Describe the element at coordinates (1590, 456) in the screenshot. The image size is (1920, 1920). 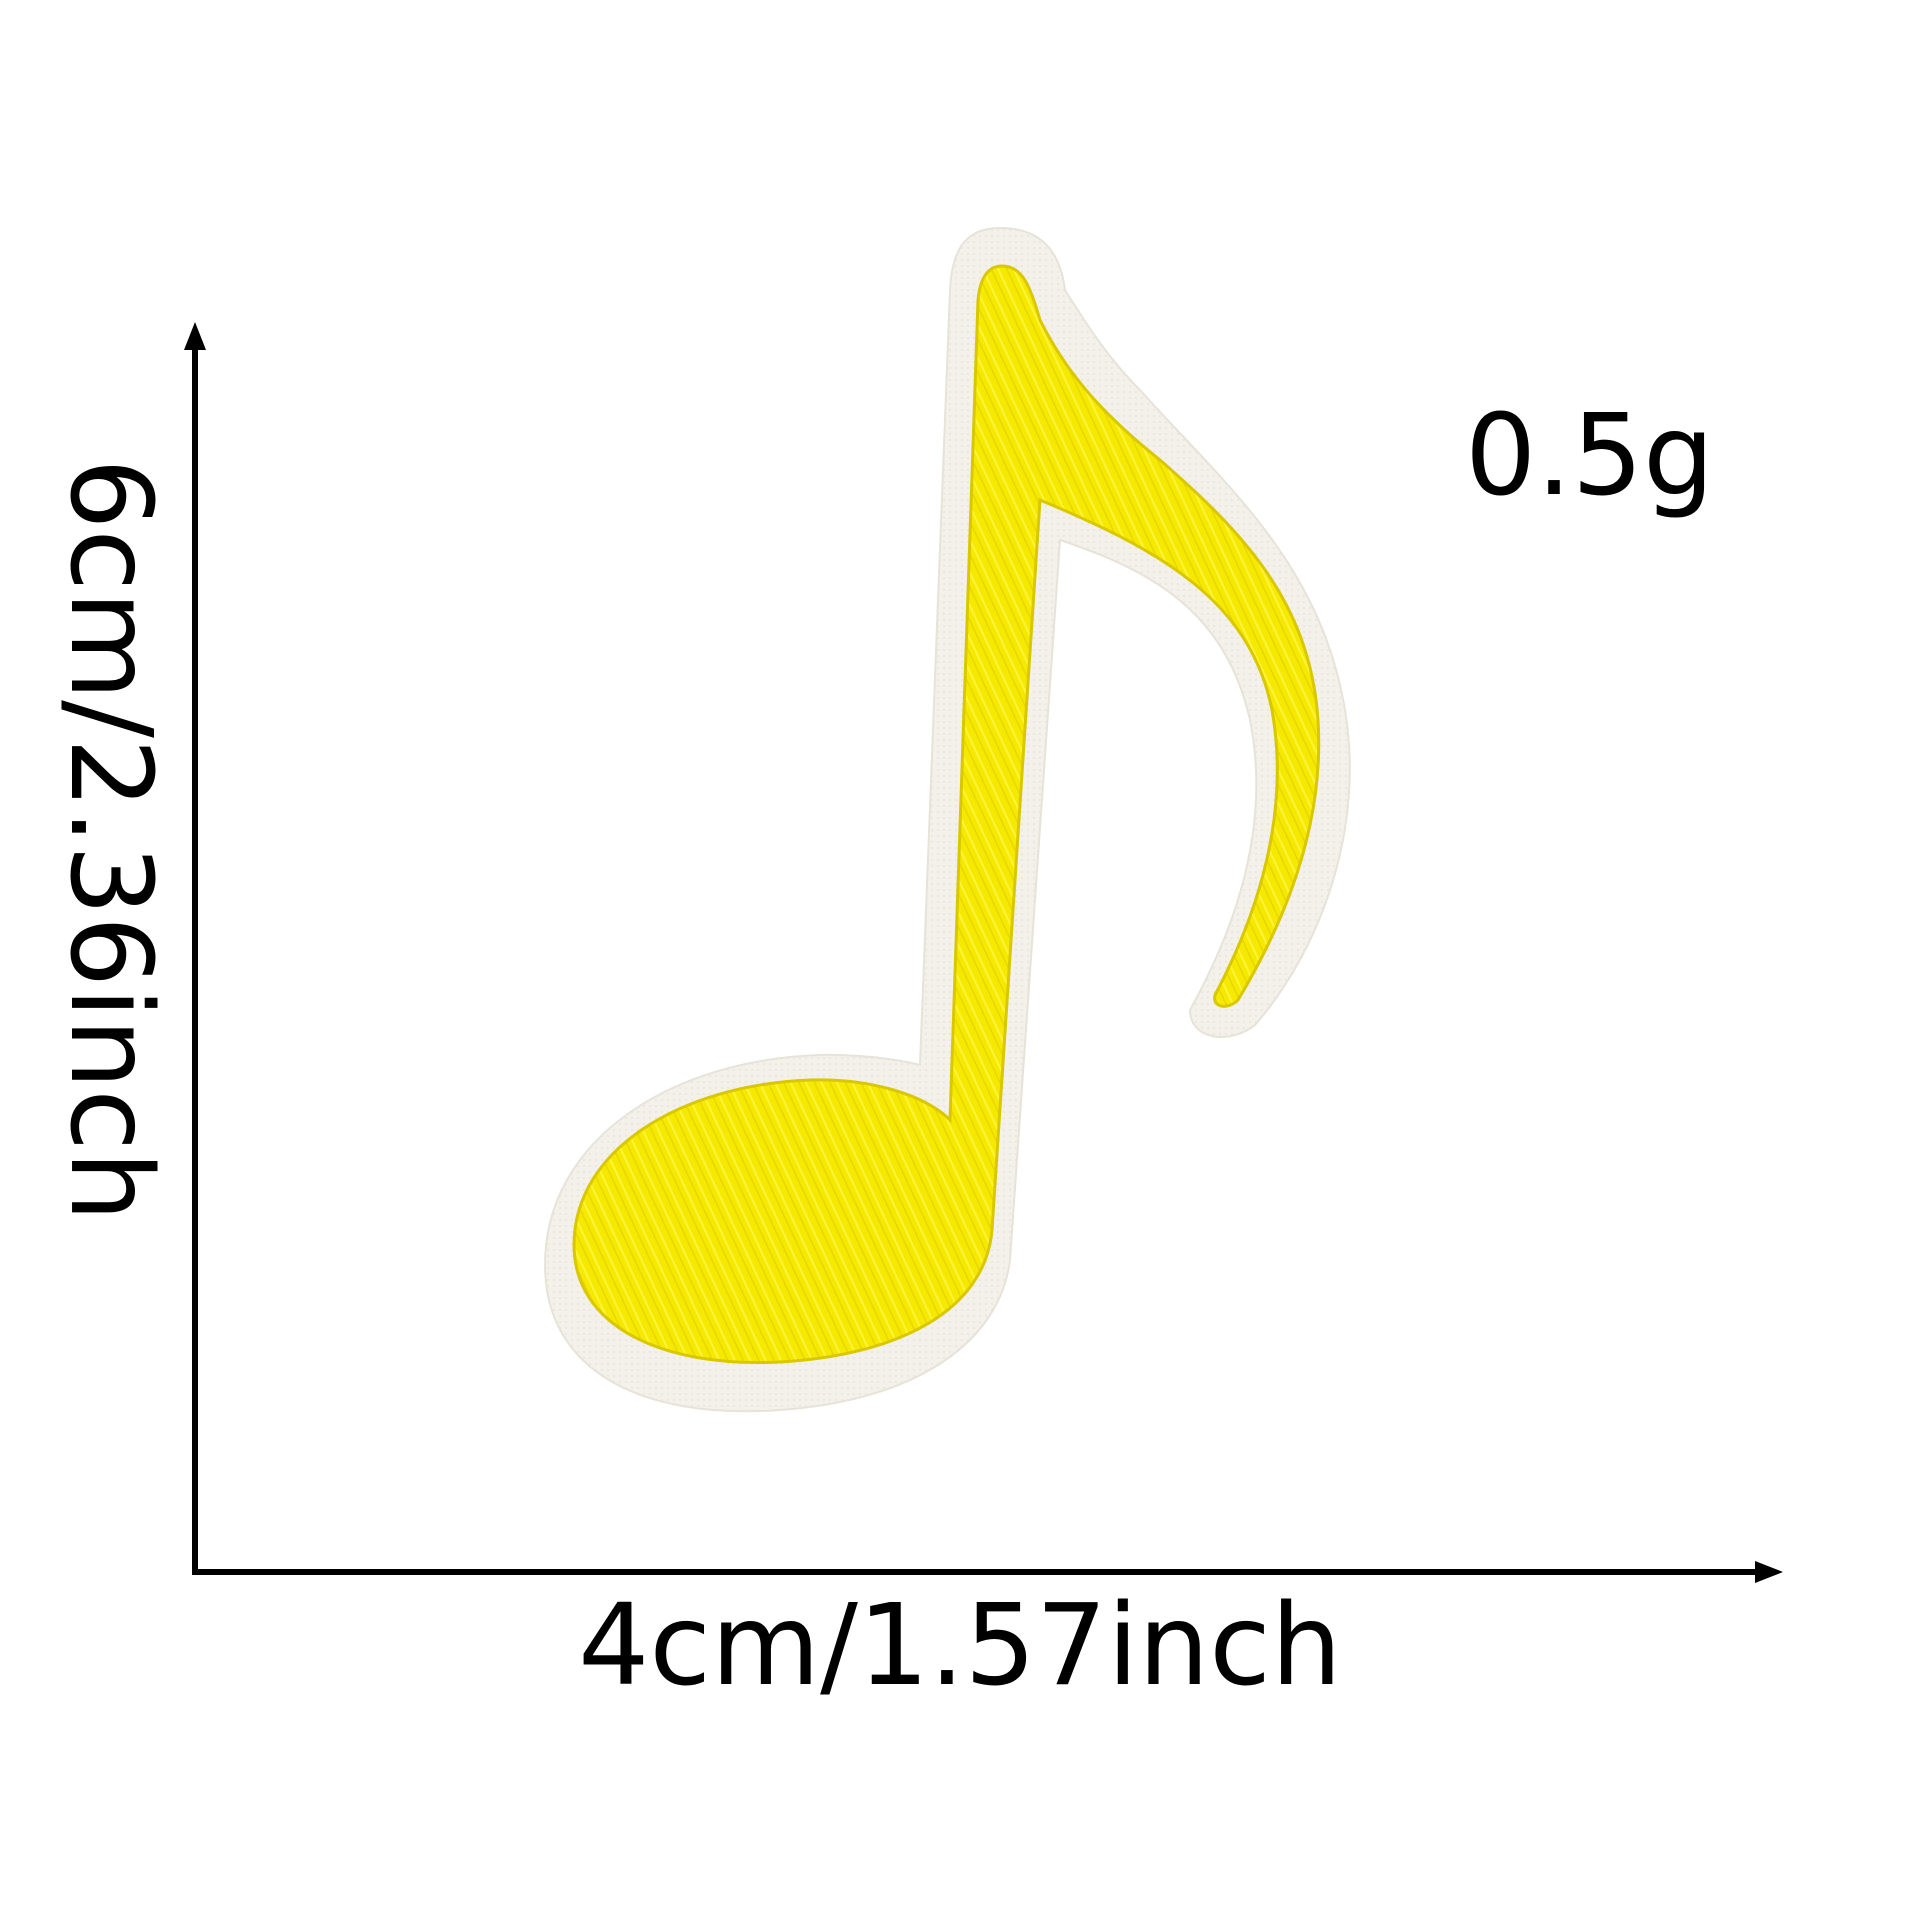
I see `weight-label: 0.5g` at that location.